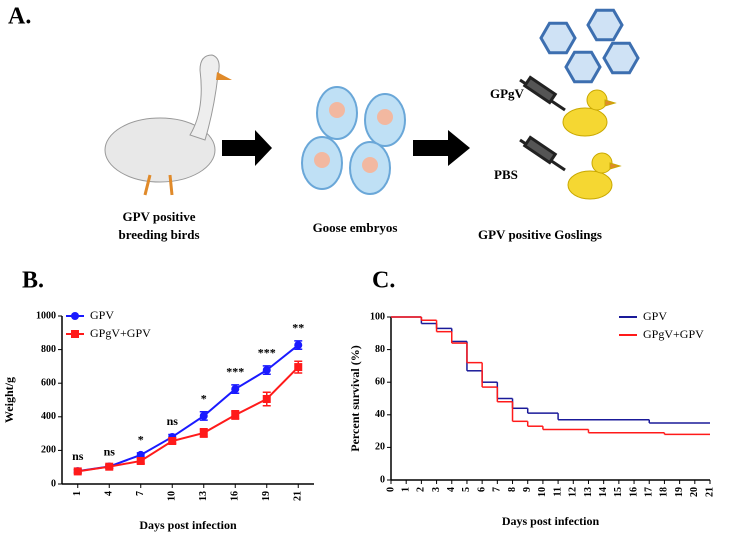  What do you see at coordinates (481, 489) in the screenshot?
I see `x-tick-label: 6` at bounding box center [481, 489].